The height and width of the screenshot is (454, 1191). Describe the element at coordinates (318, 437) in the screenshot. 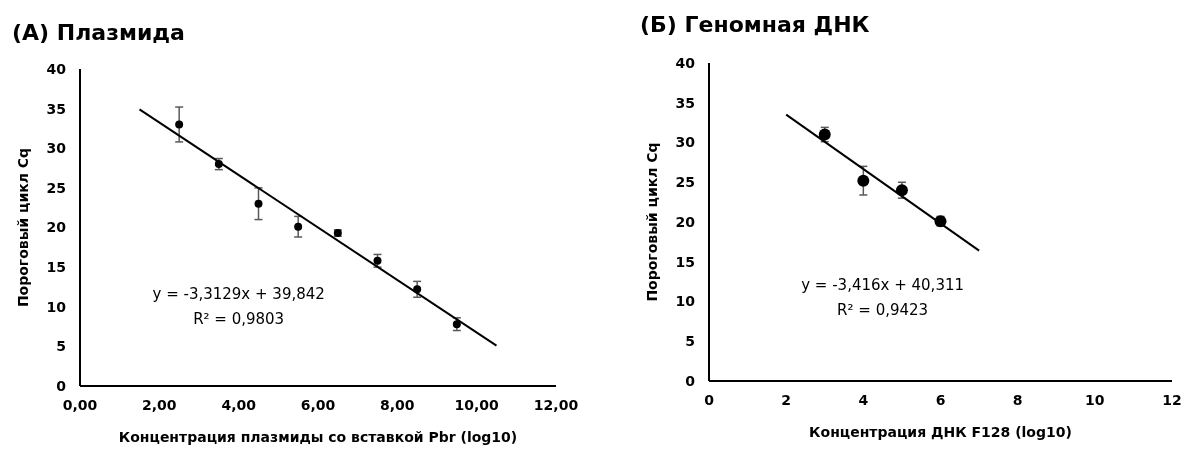

I see `x-axis-title: Концентрация плазмиды со вставкой Pbr (log10)` at that location.